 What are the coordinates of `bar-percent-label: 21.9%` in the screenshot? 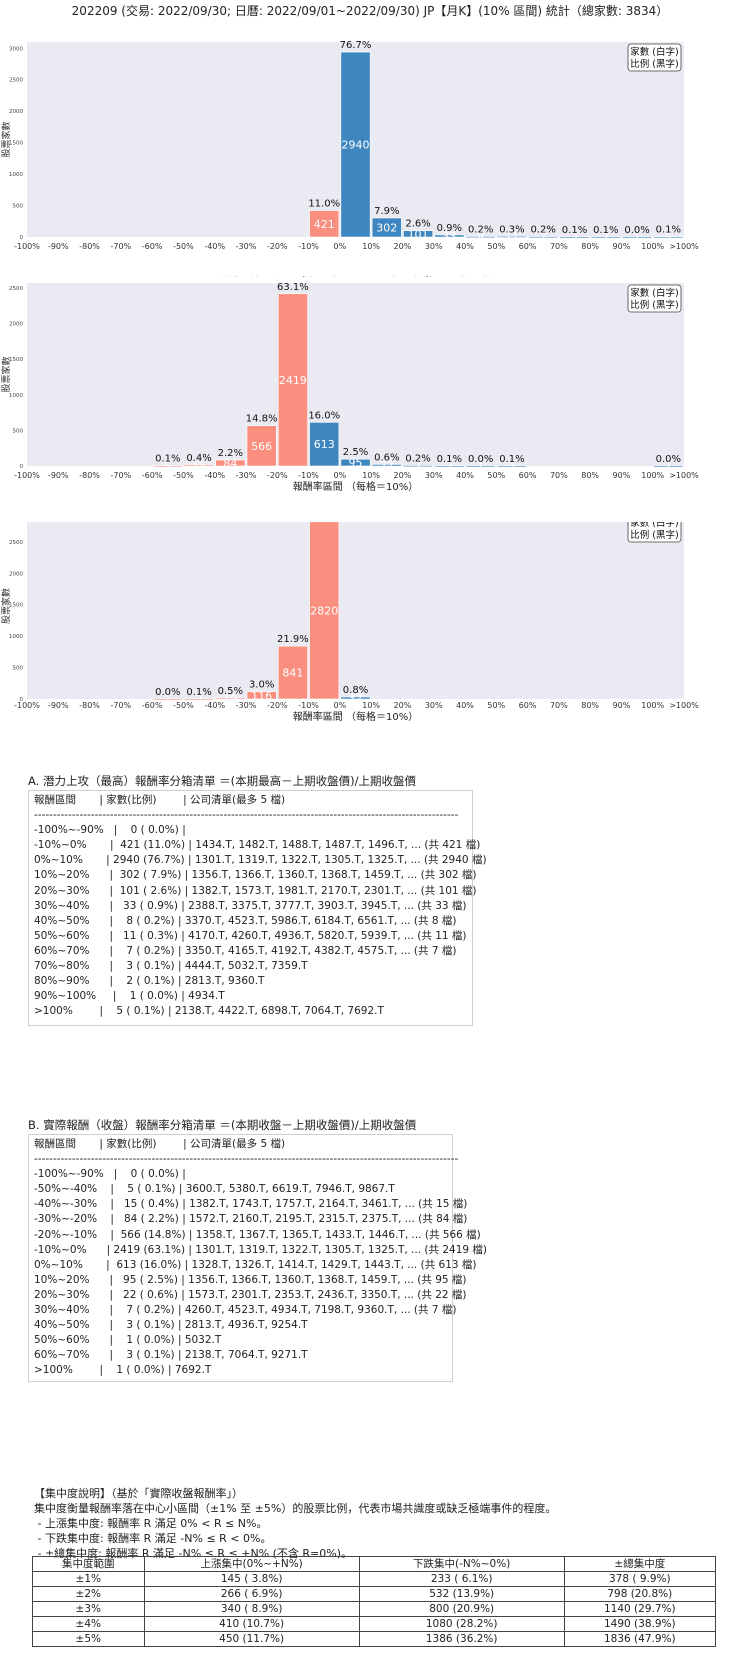 It's located at (293, 639).